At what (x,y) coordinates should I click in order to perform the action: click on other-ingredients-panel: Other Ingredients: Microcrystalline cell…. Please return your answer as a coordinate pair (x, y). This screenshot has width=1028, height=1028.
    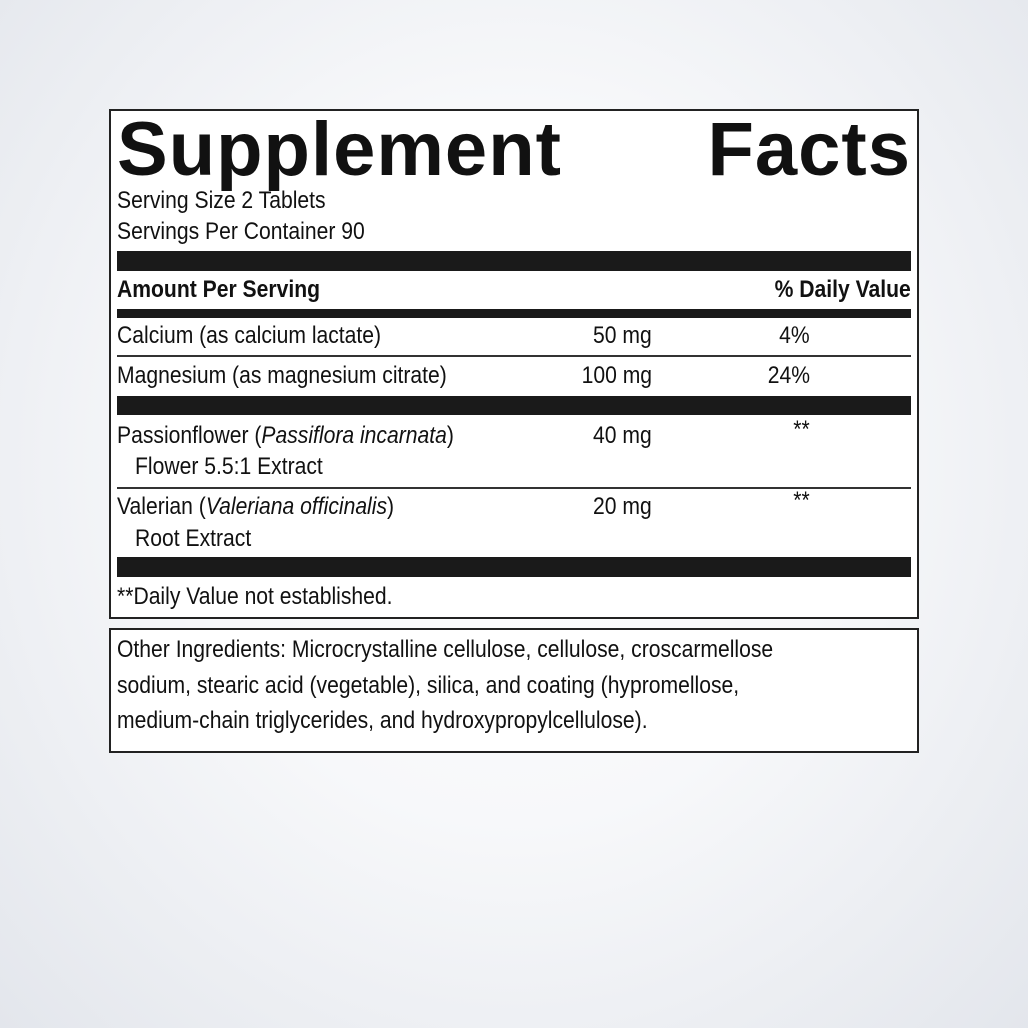
    Looking at the image, I should click on (514, 690).